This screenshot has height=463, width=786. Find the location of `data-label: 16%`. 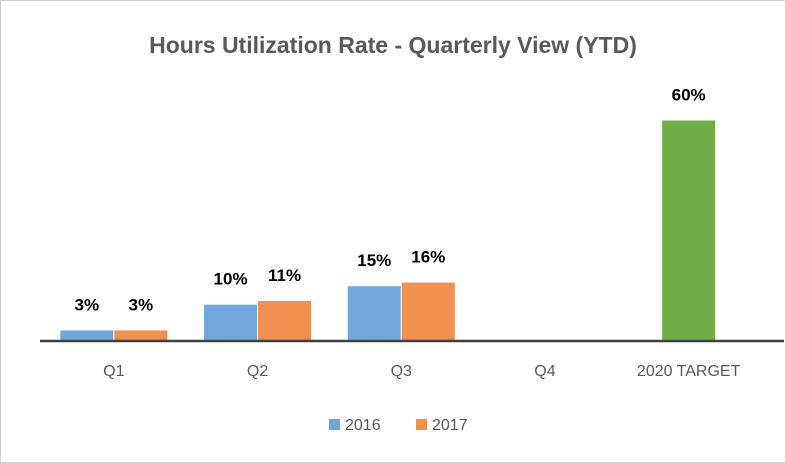

data-label: 16% is located at coordinates (428, 257).